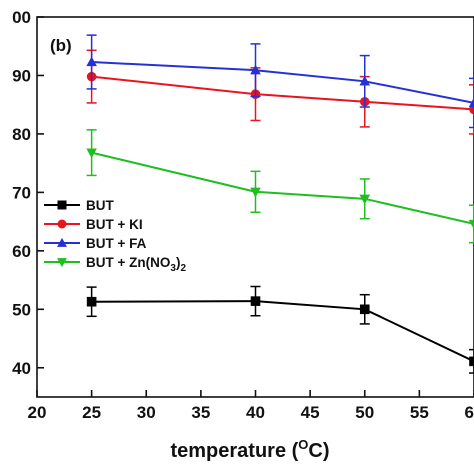  Describe the element at coordinates (419, 412) in the screenshot. I see `x-tick-label: 55` at that location.